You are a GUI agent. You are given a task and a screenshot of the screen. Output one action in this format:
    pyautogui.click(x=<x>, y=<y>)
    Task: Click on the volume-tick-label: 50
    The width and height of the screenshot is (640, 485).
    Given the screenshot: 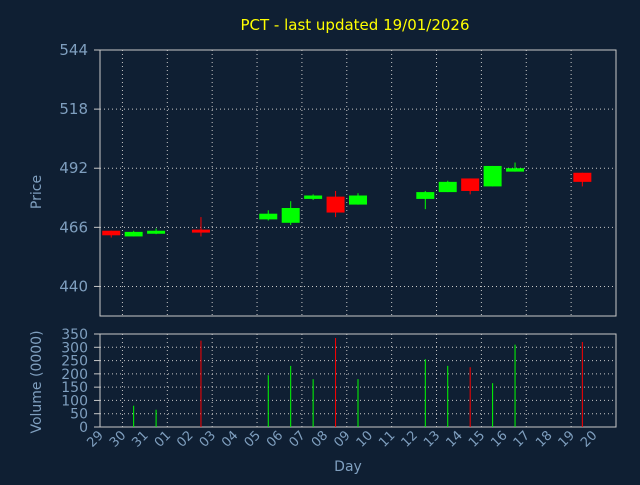 What is the action you would take?
    pyautogui.click(x=79, y=415)
    